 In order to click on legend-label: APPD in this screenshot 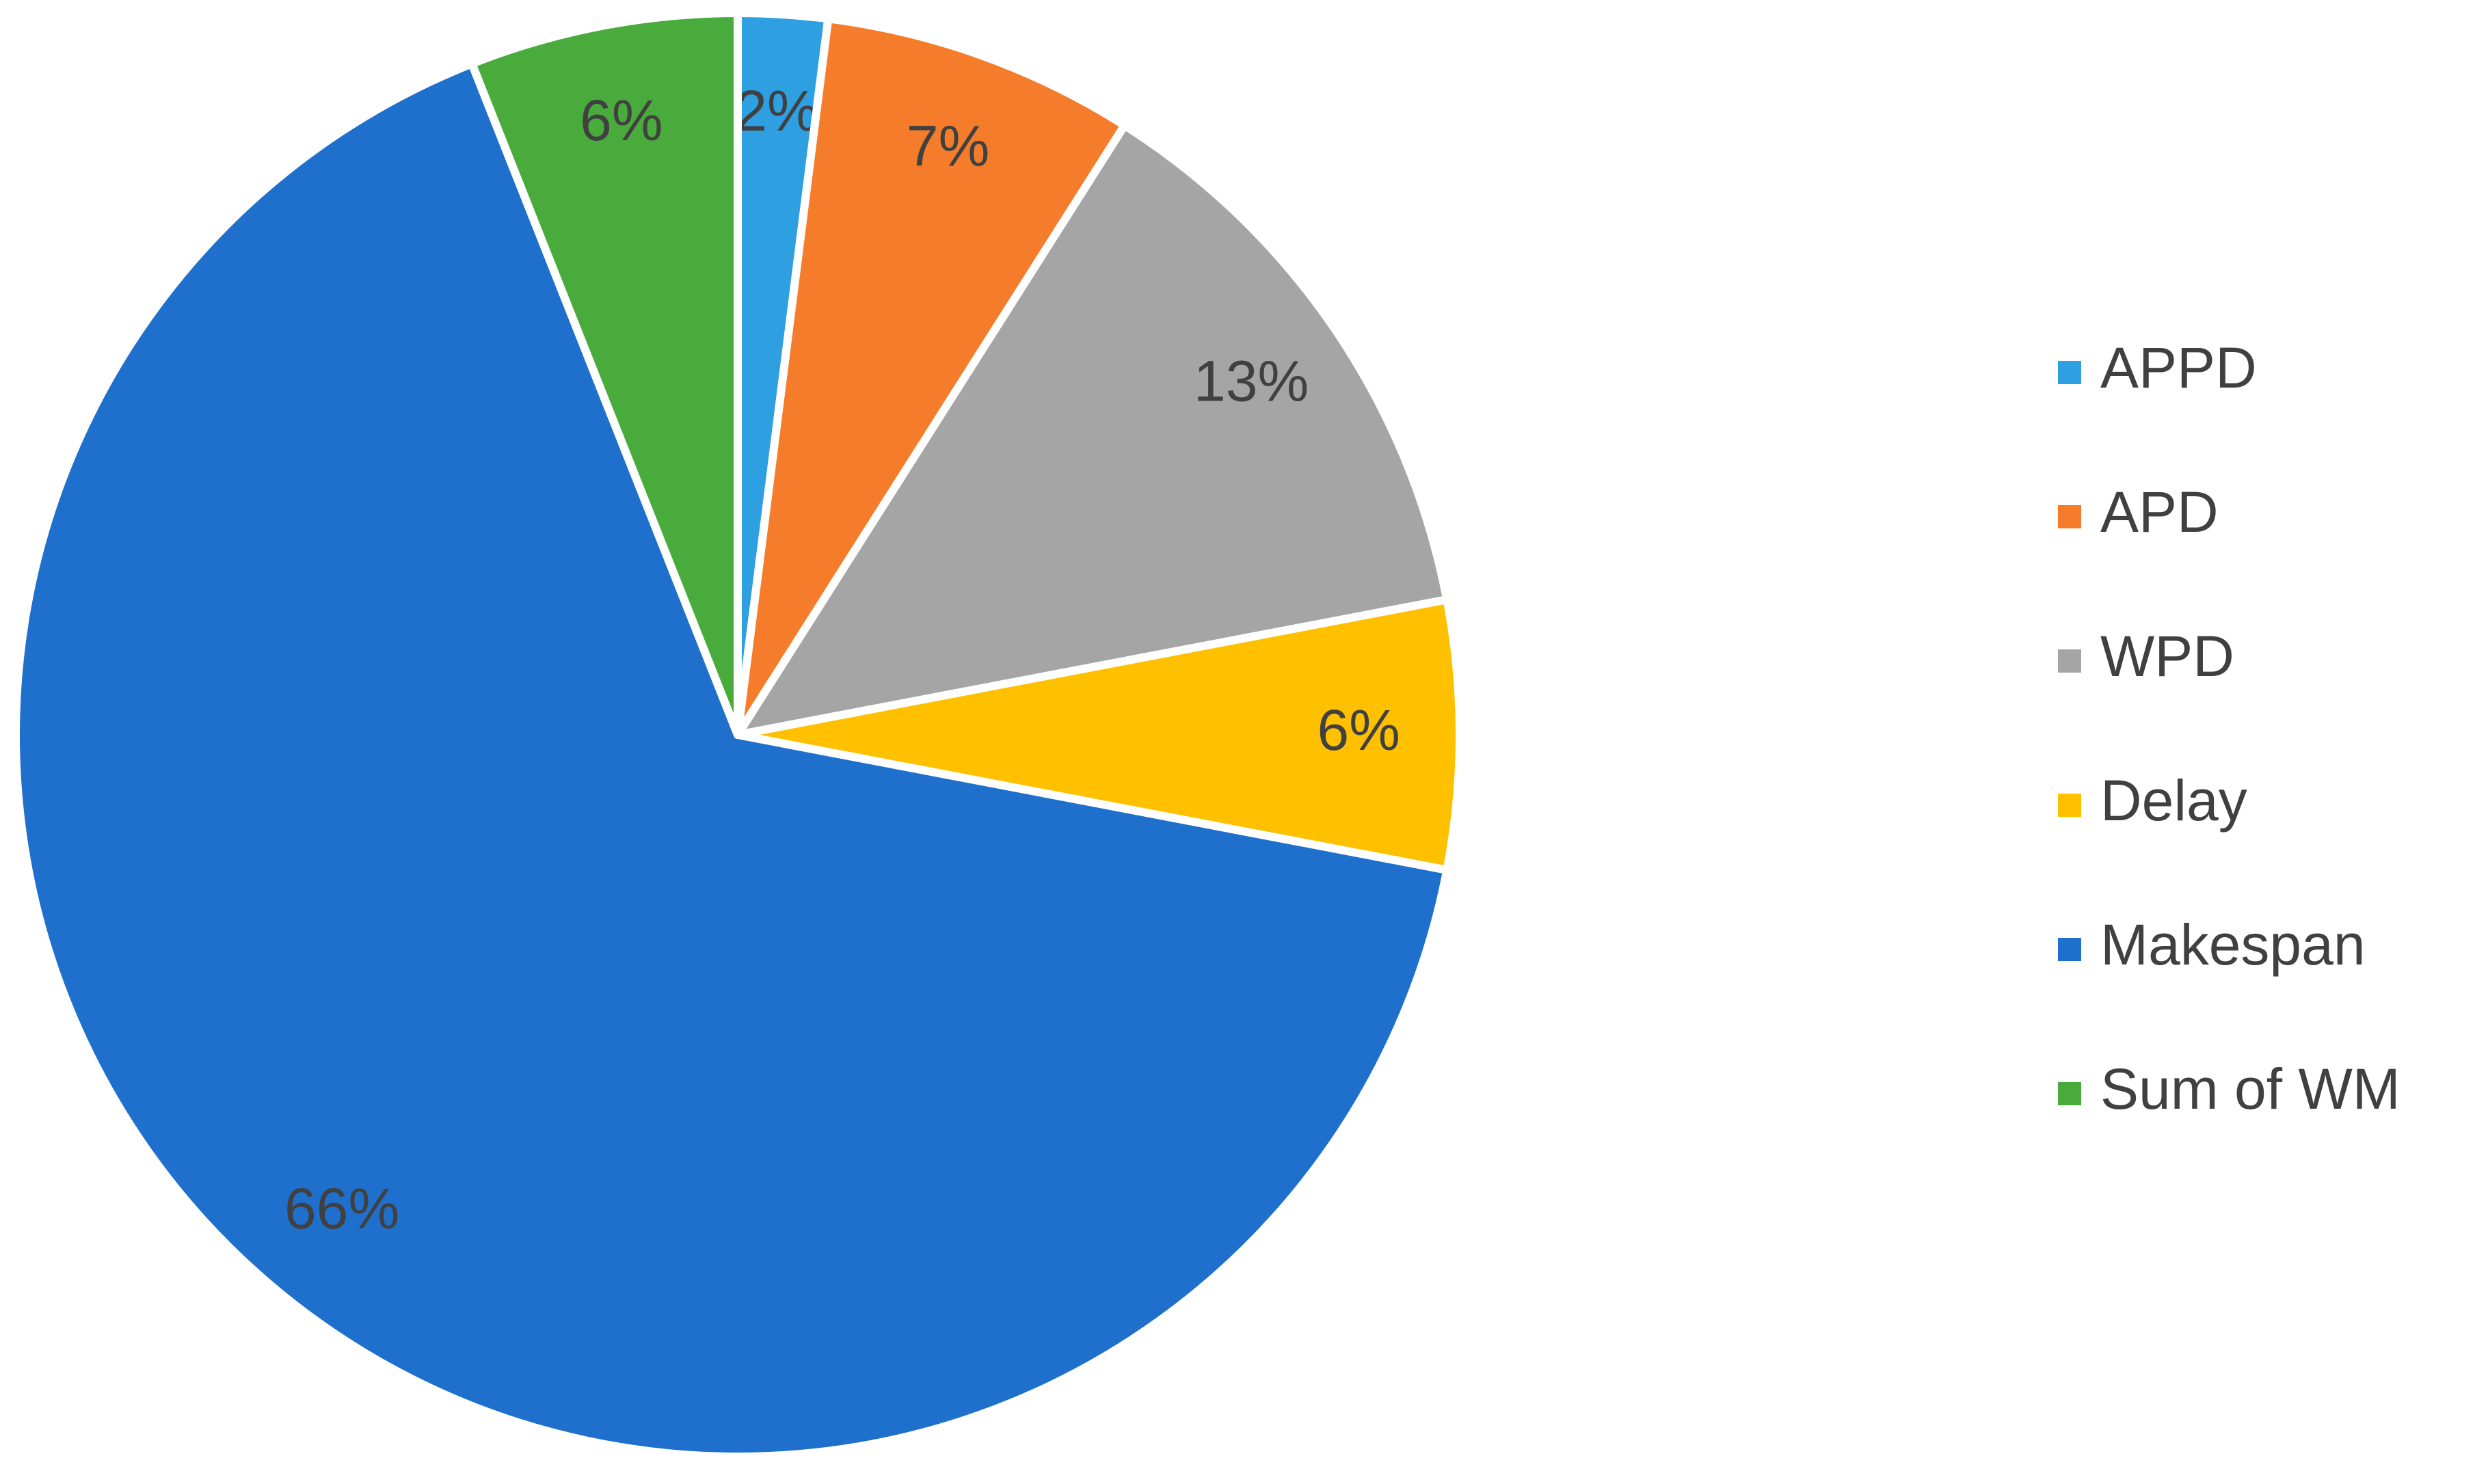, I will do `click(2178, 368)`.